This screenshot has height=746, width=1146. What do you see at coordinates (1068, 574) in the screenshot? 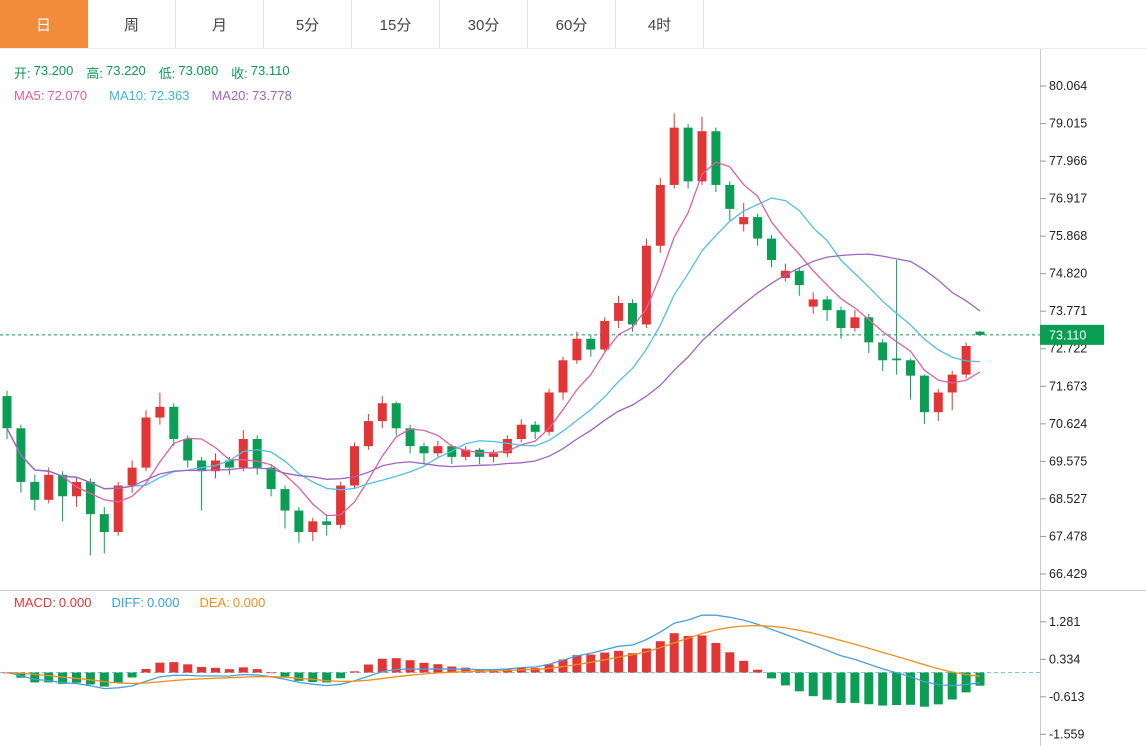
I see `svg-text: 66.429` at bounding box center [1068, 574].